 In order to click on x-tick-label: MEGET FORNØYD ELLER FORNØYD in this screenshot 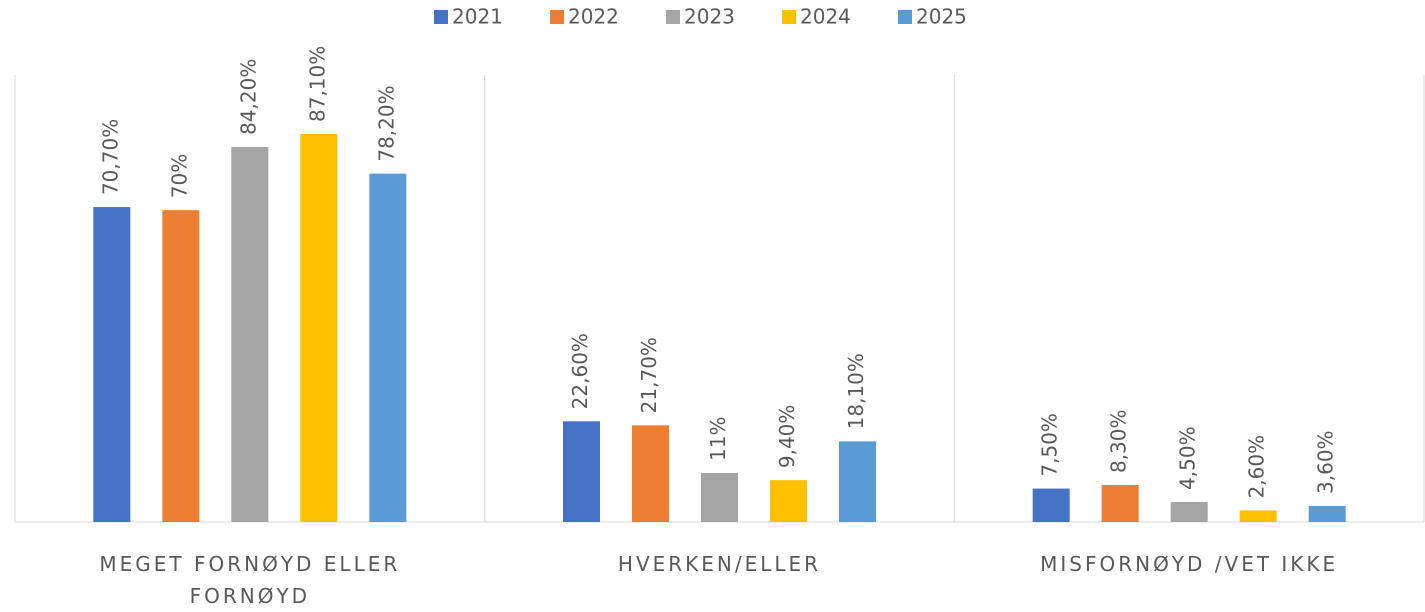, I will do `click(250, 580)`.